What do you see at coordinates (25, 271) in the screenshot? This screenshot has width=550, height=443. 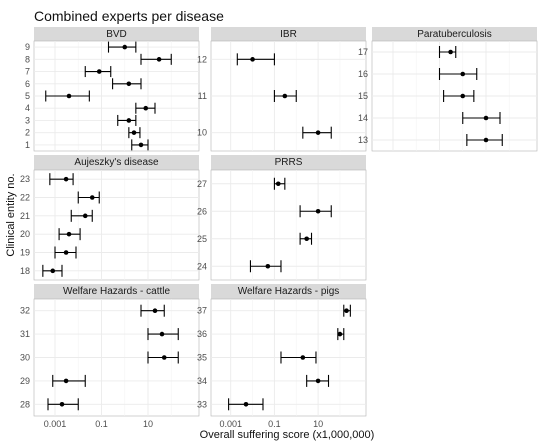 I see `y-tick-label: 18` at bounding box center [25, 271].